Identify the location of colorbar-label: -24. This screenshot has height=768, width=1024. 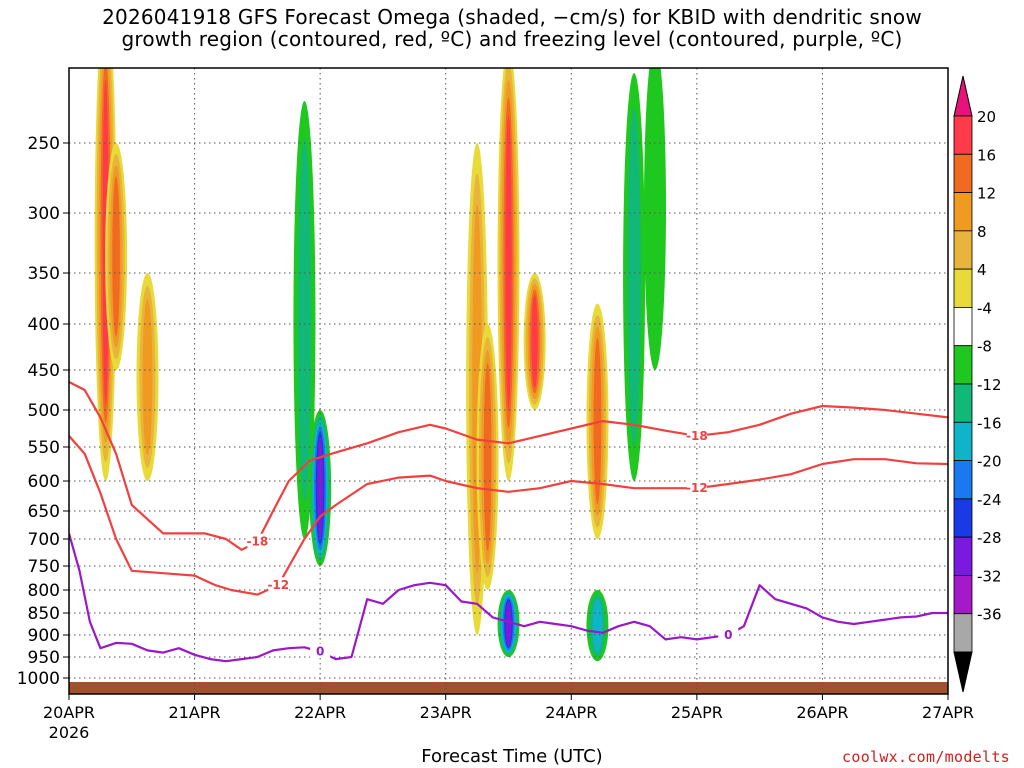
(989, 500).